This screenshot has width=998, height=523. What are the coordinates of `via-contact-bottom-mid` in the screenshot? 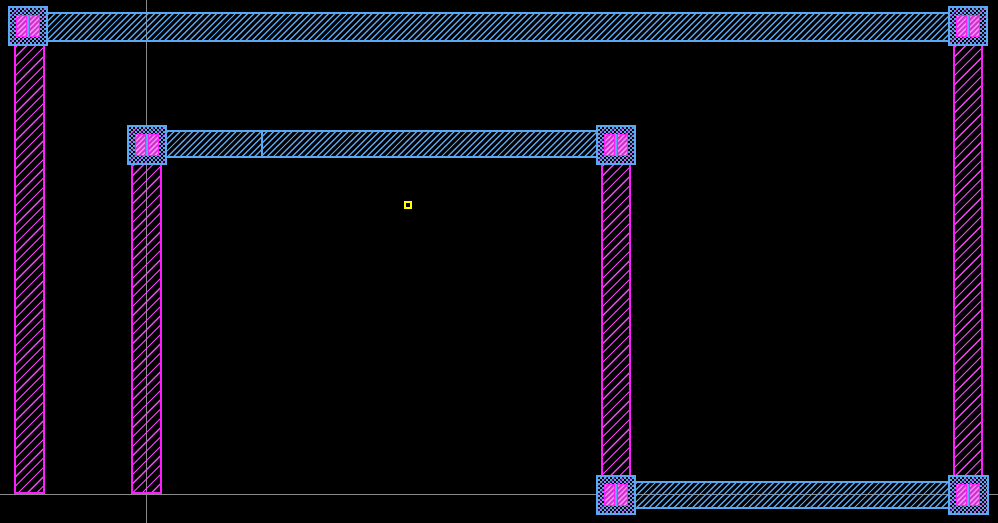 It's located at (616, 495).